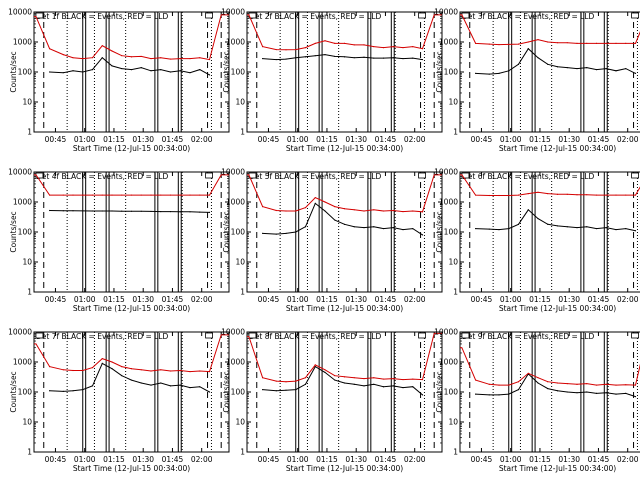 Image resolution: width=640 pixels, height=480 pixels. I want to click on panel-title: Det 2f BLACK = Events, RED = LLD, so click(315, 16).